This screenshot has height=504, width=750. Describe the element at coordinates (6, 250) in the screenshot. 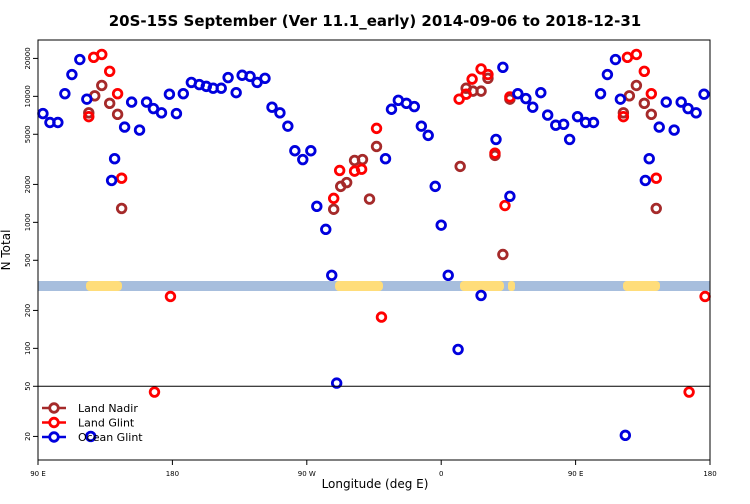

I see `y-axis-label: N Total` at that location.